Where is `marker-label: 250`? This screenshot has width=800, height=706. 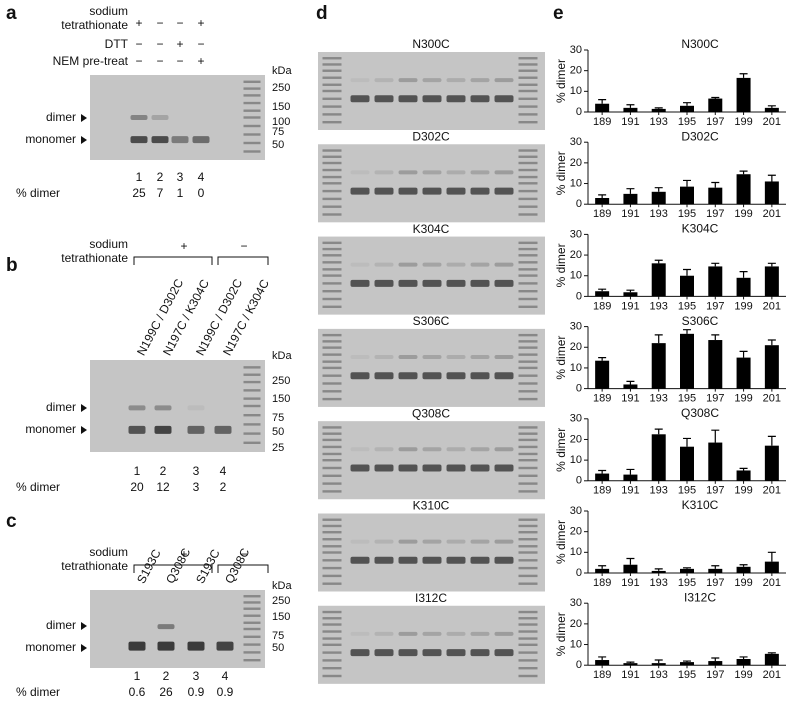
marker-label: 250 is located at coordinates (281, 88).